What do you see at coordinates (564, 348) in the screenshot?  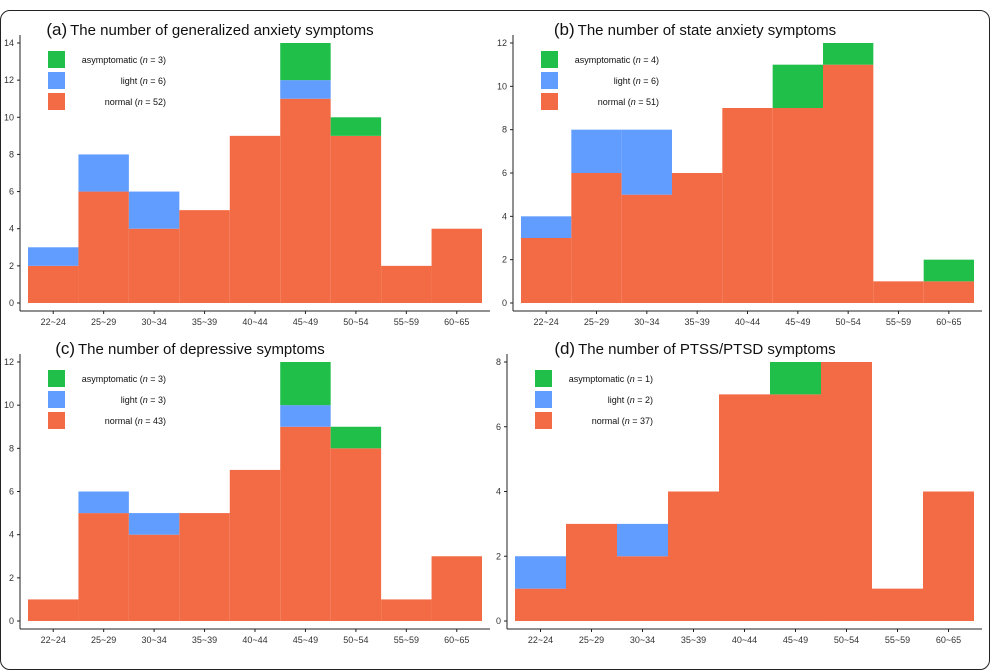 I see `chart-title-letter: (d)` at bounding box center [564, 348].